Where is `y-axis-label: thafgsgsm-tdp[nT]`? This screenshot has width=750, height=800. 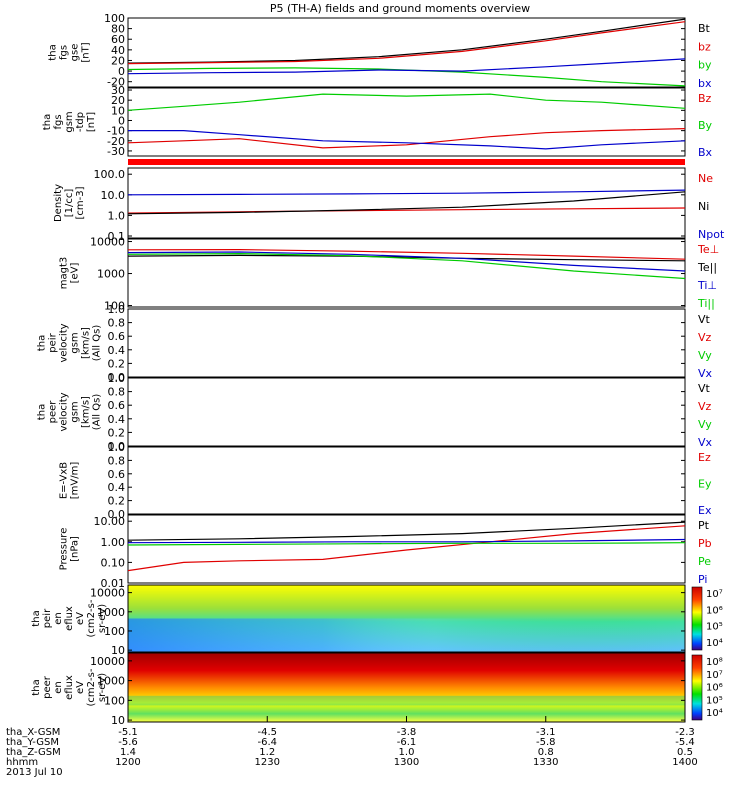
y-axis-label: thafgsgsm-tdp[nT] is located at coordinates (69, 121).